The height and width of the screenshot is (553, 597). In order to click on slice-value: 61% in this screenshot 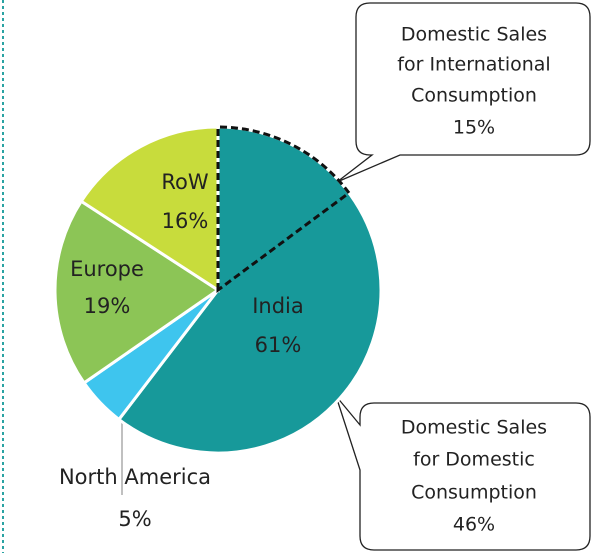, I will do `click(278, 345)`.